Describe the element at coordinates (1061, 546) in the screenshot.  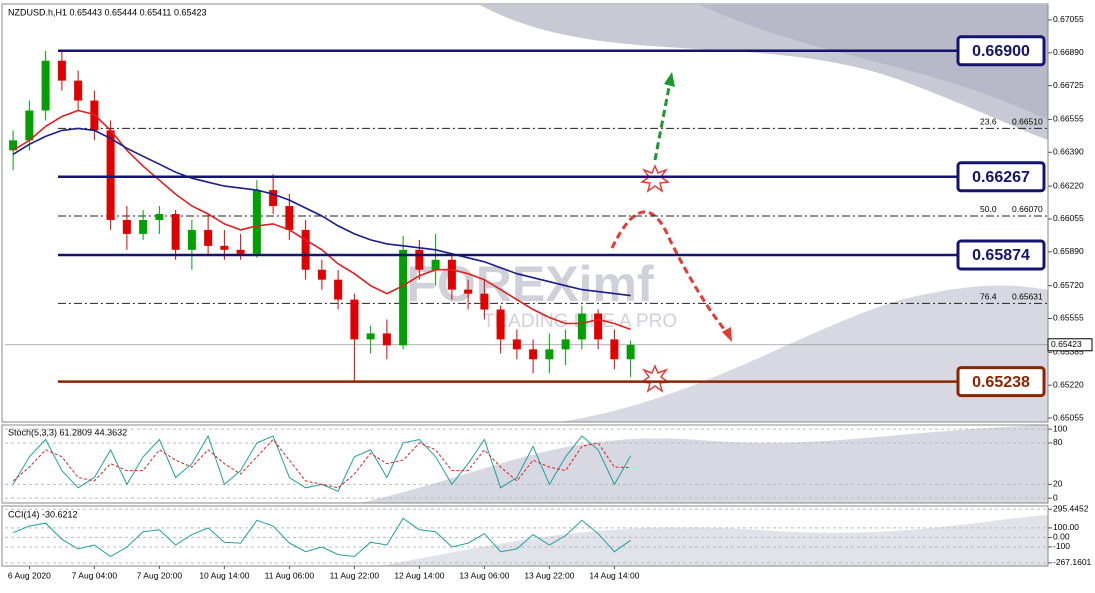
I see `y-tick-label: -100` at that location.